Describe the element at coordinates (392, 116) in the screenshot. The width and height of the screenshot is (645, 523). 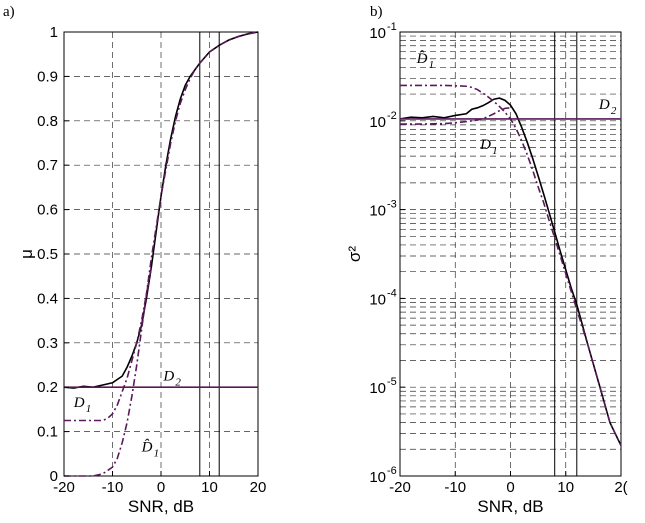
I see `y-tick-exponent: -2` at that location.